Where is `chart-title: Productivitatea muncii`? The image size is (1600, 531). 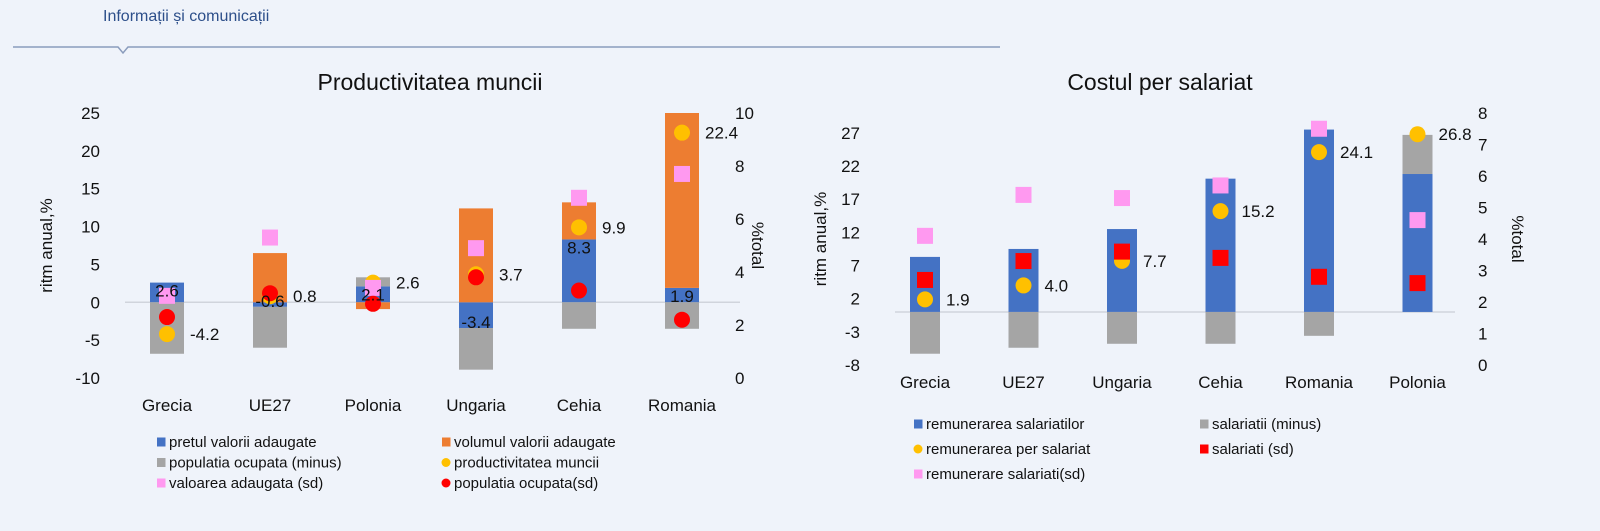 chart-title: Productivitatea muncii is located at coordinates (430, 82).